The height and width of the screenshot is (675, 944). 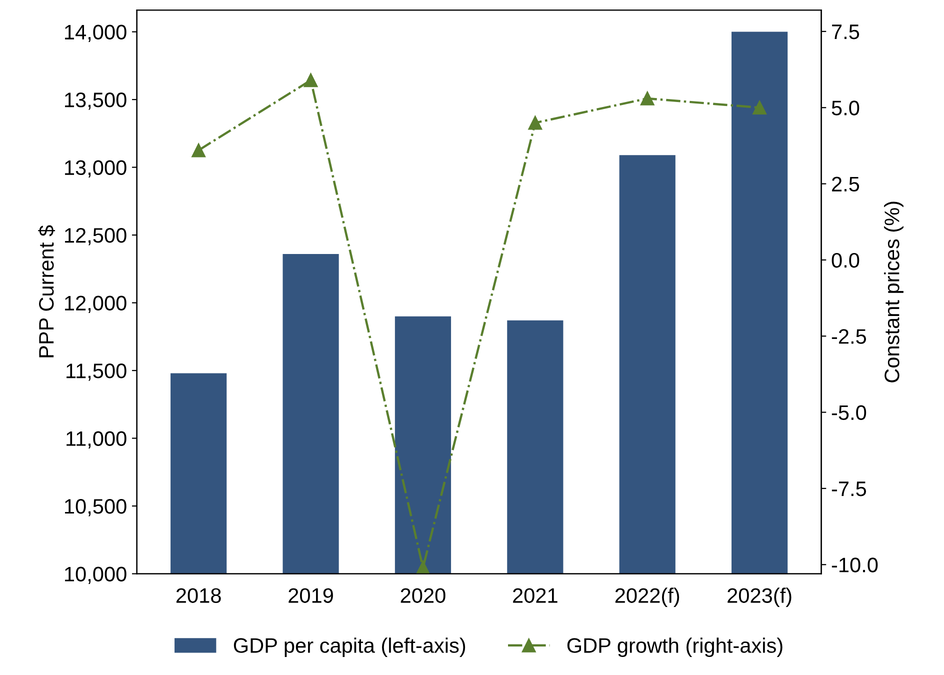 What do you see at coordinates (95, 33) in the screenshot?
I see `y-tick-label: 14,000` at bounding box center [95, 33].